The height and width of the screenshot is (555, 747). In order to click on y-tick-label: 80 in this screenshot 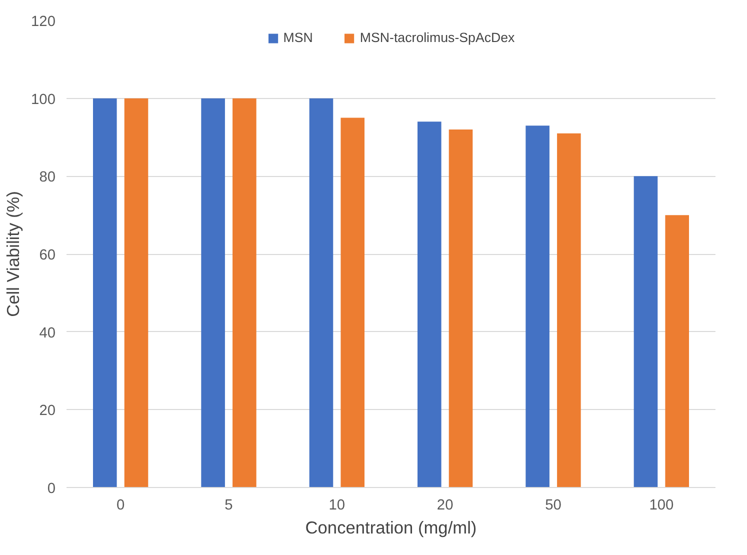, I will do `click(47, 178)`.